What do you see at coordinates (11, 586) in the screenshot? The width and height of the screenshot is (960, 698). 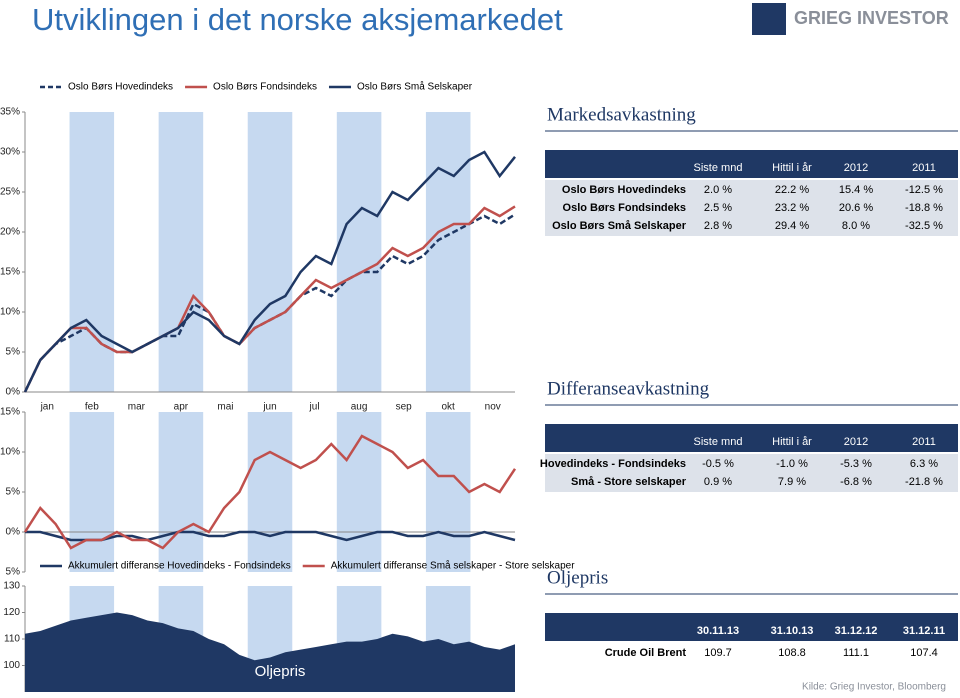 I see `y-tick-label: 130` at bounding box center [11, 586].